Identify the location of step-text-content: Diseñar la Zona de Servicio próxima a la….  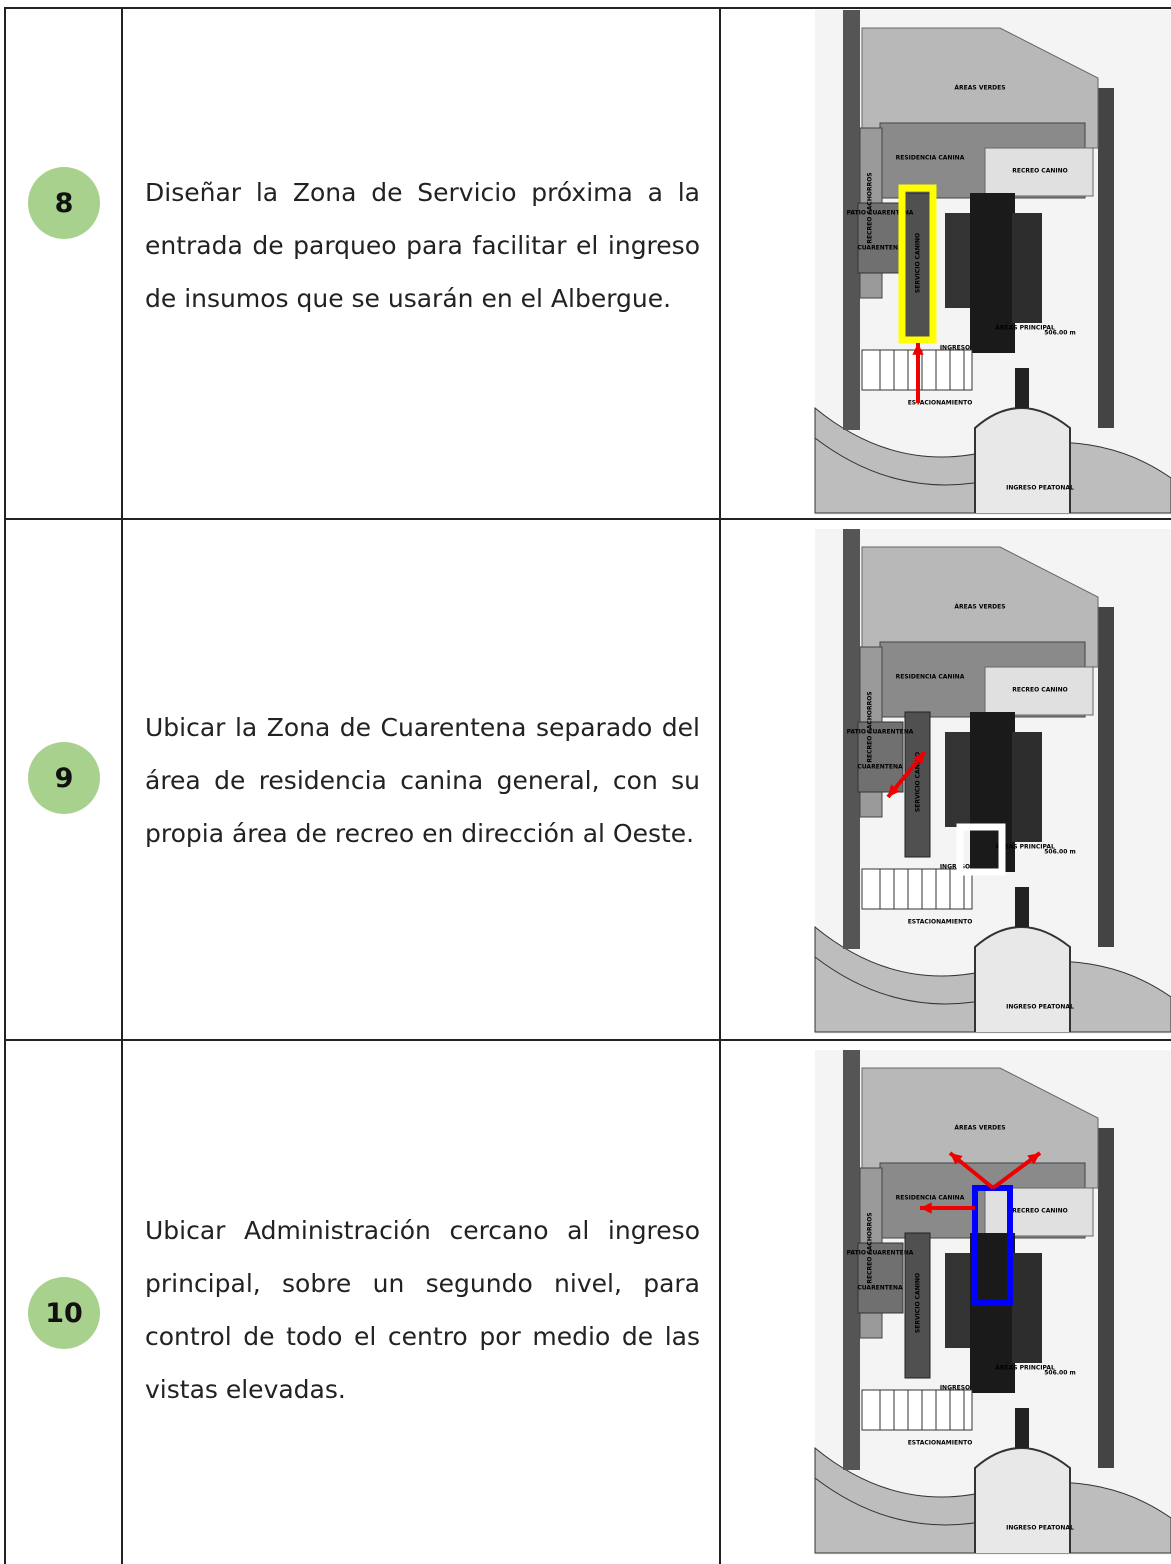
(422, 245).